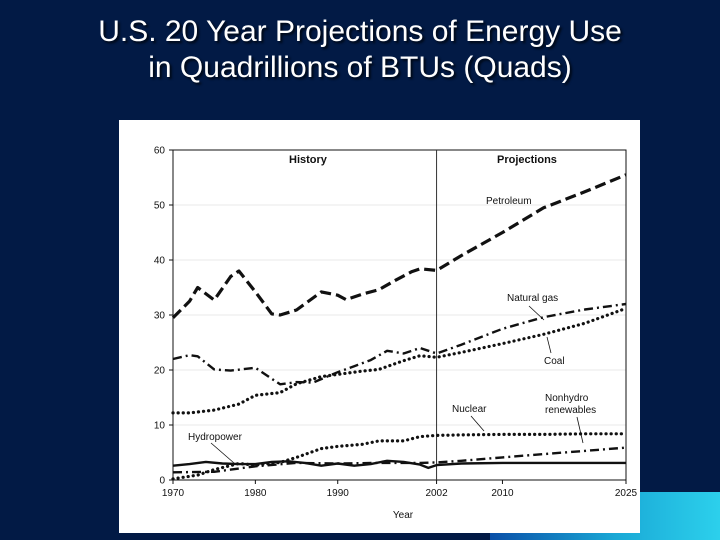  I want to click on x-tick-label: 2010, so click(502, 493).